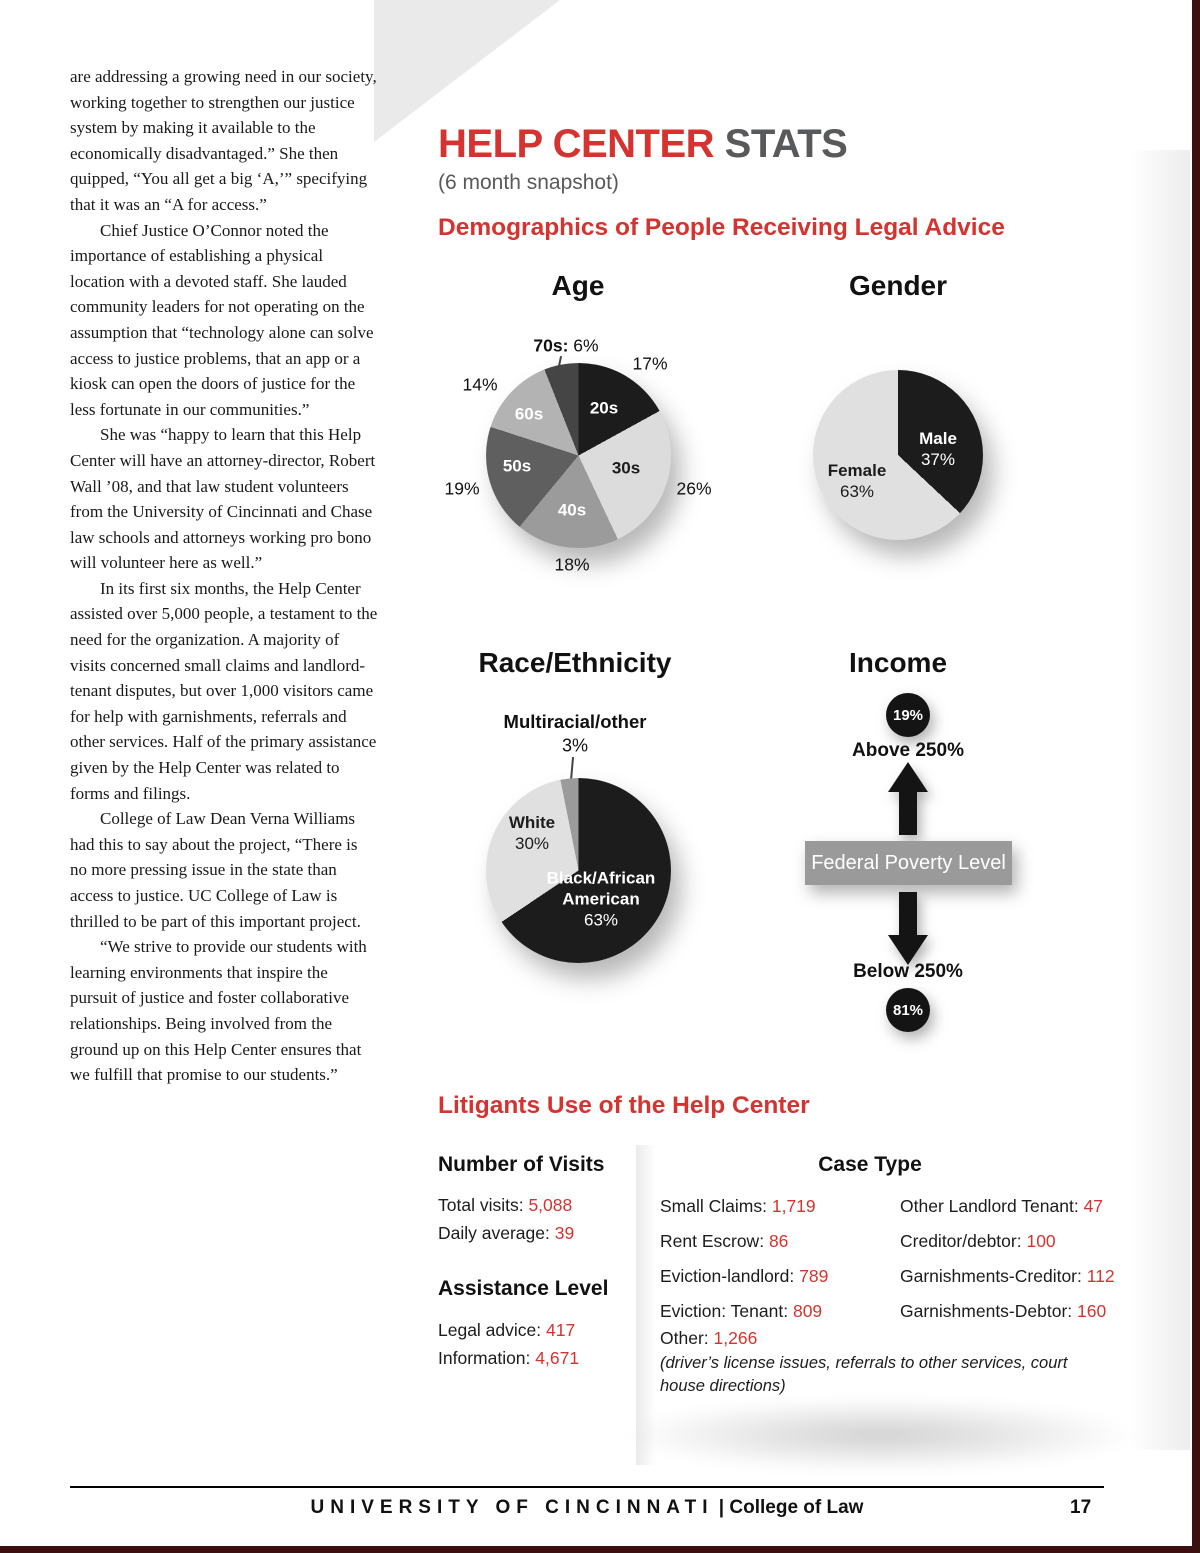 This screenshot has height=1553, width=1200. What do you see at coordinates (532, 833) in the screenshot?
I see `race-slice-label-white: White 30%` at bounding box center [532, 833].